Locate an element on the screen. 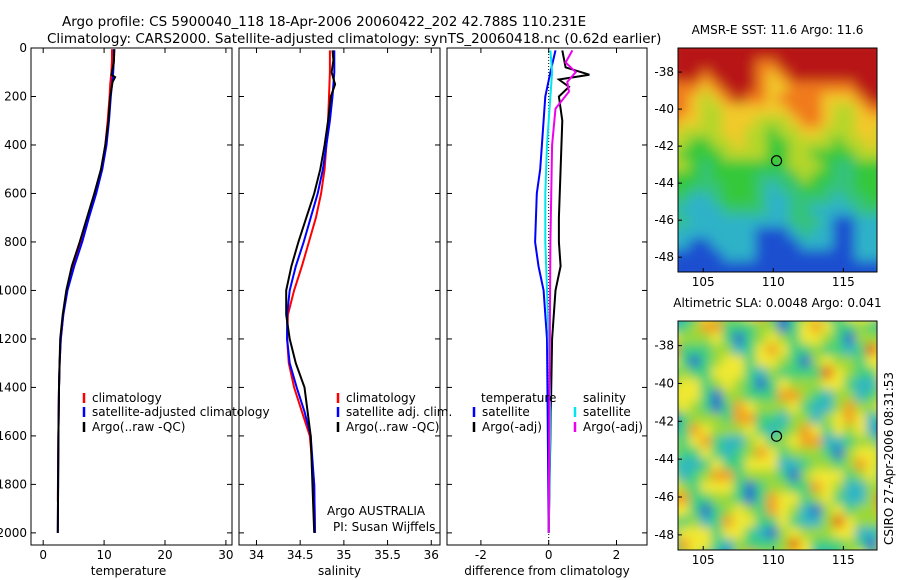 This screenshot has height=580, width=900. map-frame-sla is located at coordinates (777, 435).